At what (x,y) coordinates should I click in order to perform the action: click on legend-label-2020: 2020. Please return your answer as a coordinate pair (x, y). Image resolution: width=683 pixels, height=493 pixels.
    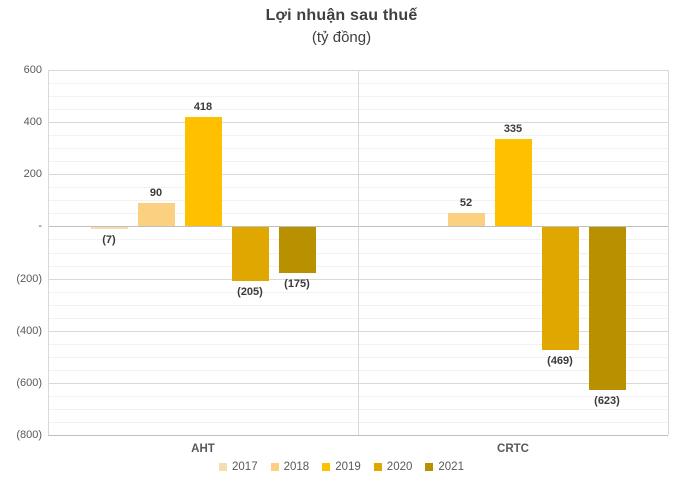
    Looking at the image, I should click on (399, 467).